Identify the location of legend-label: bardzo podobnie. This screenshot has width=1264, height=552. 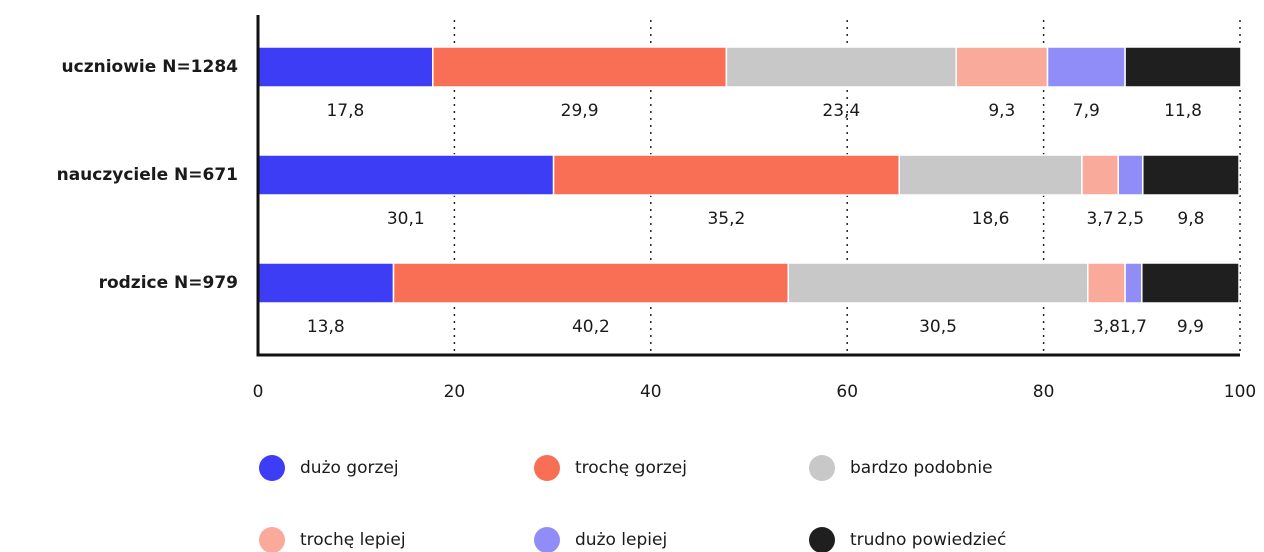
(921, 468).